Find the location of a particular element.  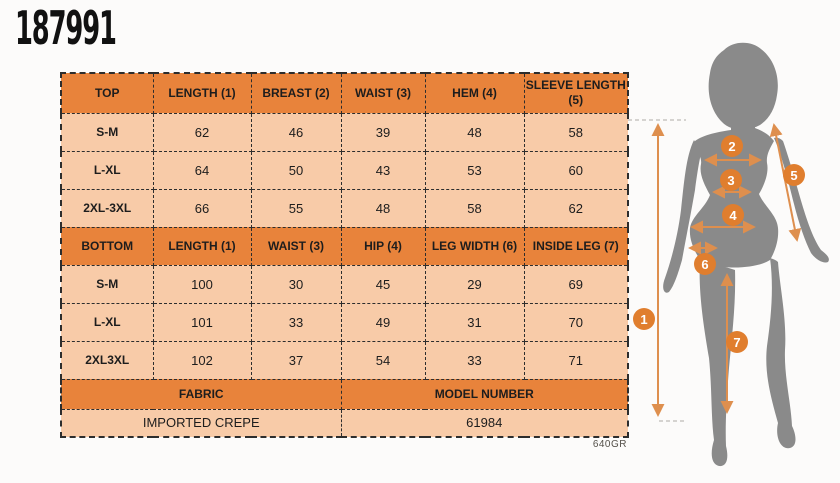

value-cell: 53 is located at coordinates (474, 170).